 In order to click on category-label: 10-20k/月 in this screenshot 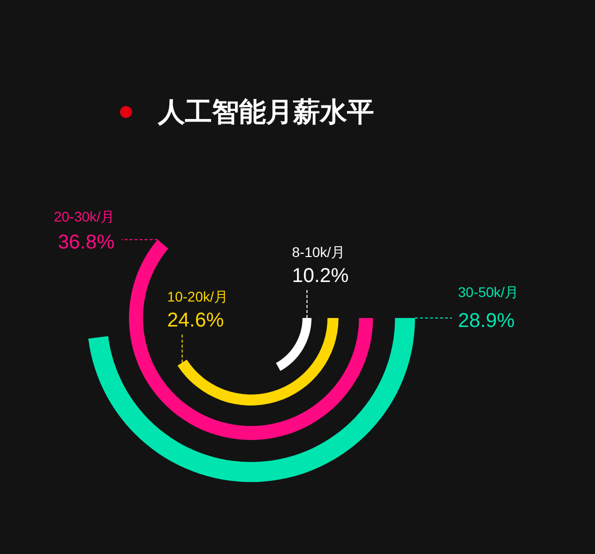, I will do `click(197, 296)`.